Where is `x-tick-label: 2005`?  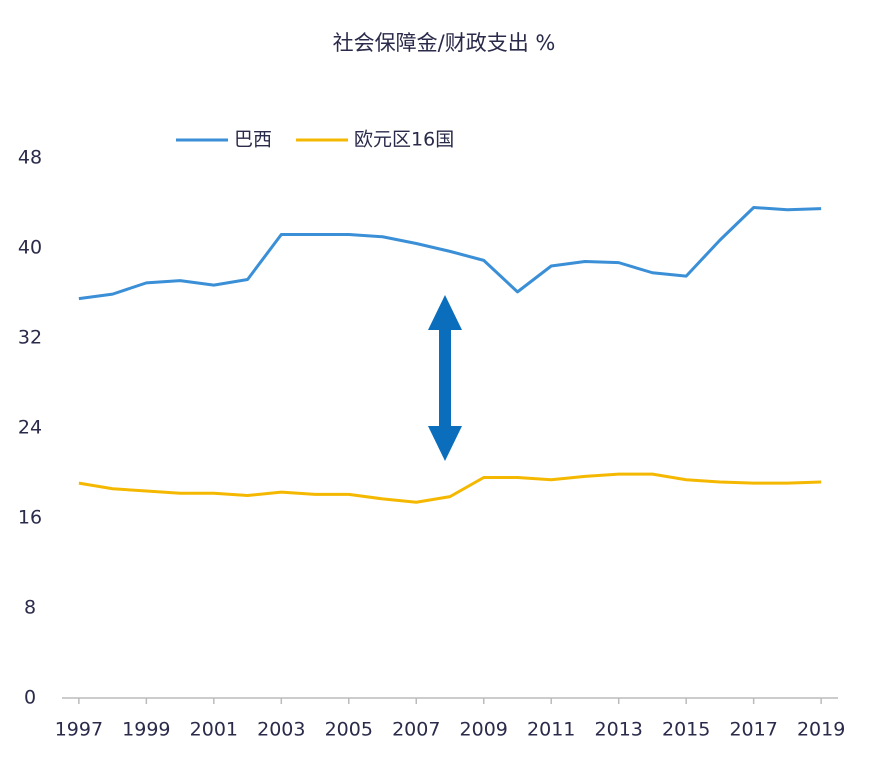 x-tick-label: 2005 is located at coordinates (349, 730).